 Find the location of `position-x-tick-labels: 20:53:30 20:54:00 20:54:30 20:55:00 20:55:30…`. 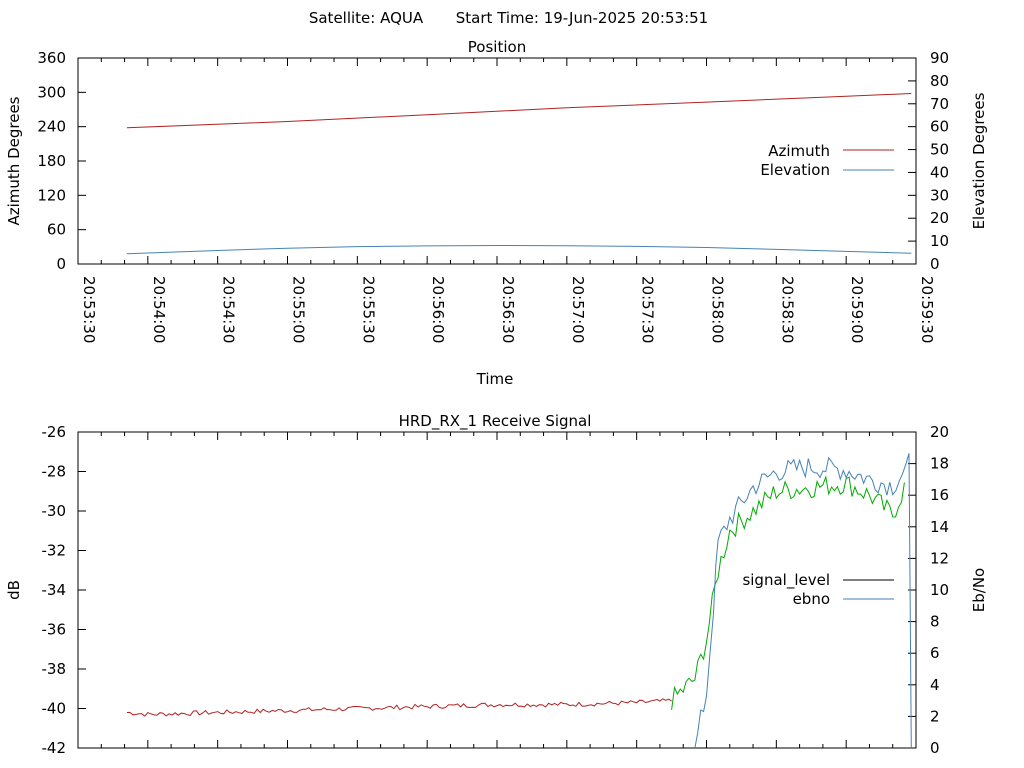

position-x-tick-labels: 20:53:30 20:54:00 20:54:30 20:55:00 20:55:30… is located at coordinates (508, 309).